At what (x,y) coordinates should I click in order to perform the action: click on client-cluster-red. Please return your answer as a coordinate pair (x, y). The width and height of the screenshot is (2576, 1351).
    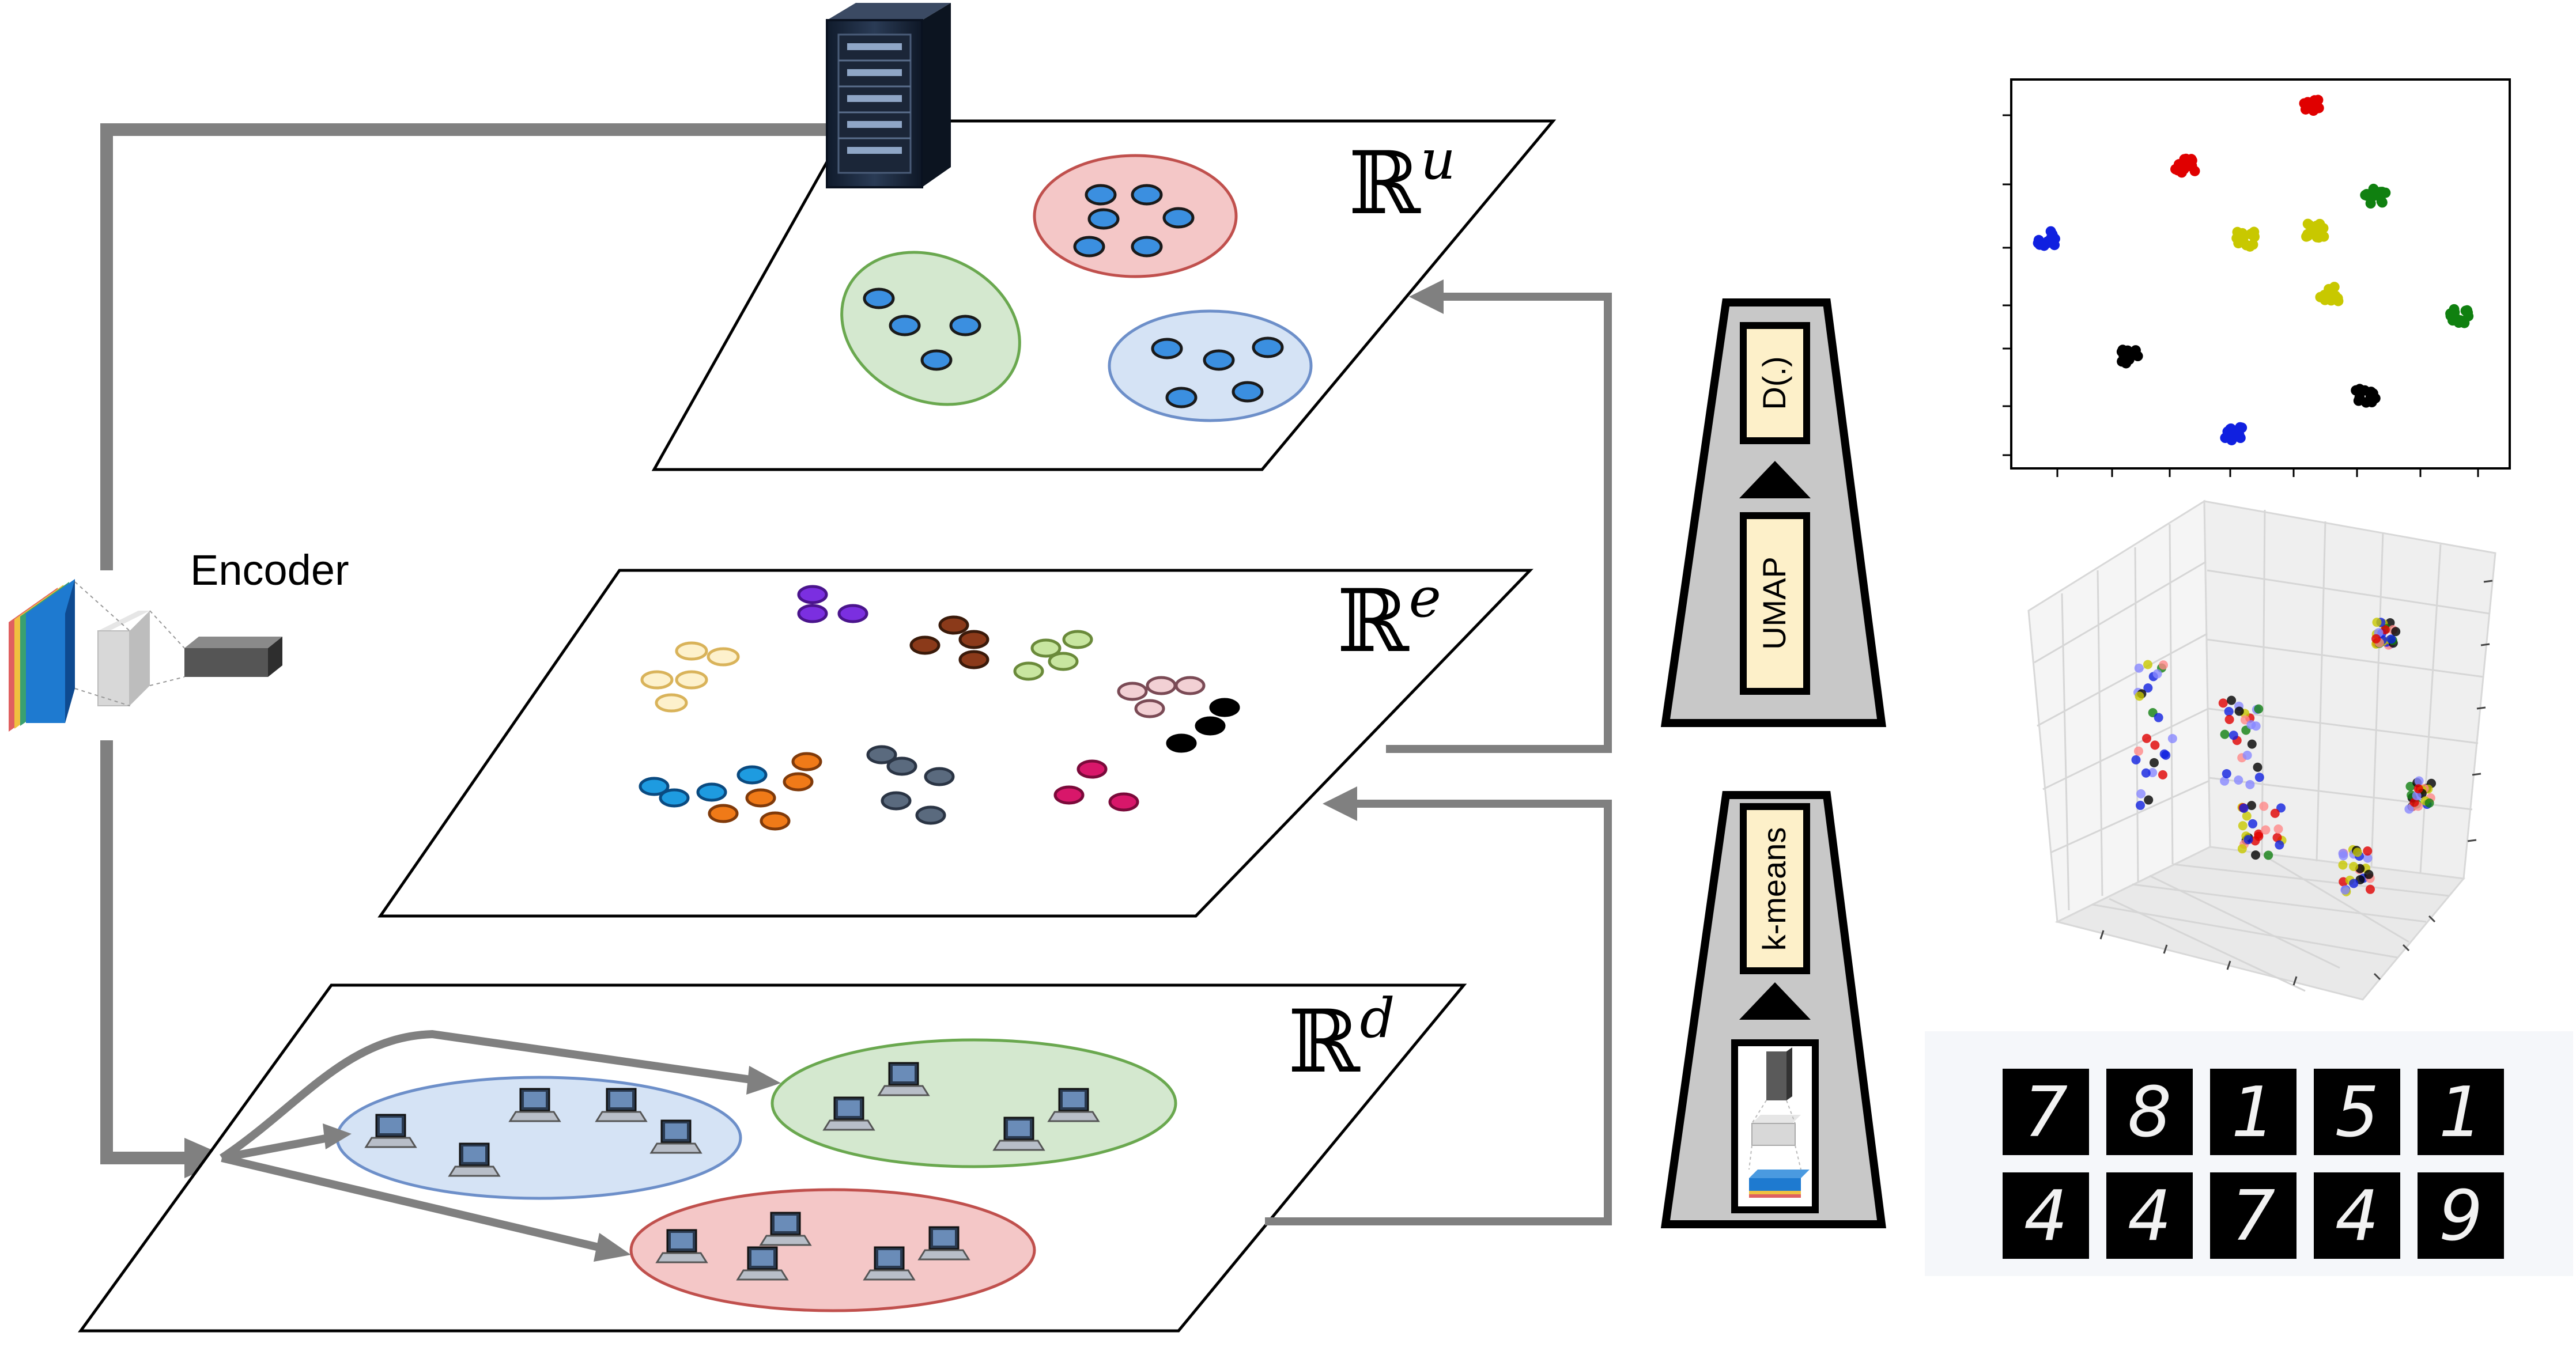
    Looking at the image, I should click on (832, 1250).